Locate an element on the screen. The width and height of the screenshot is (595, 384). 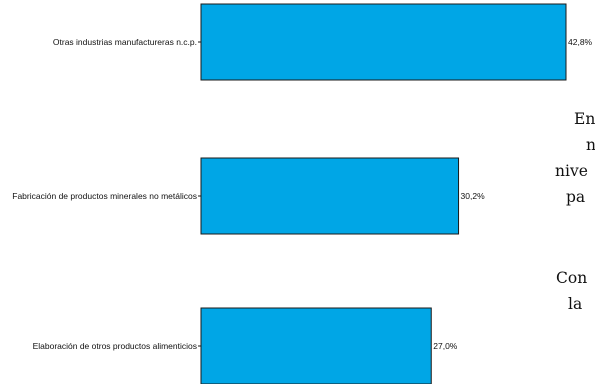
side-text-line-6: la is located at coordinates (575, 304).